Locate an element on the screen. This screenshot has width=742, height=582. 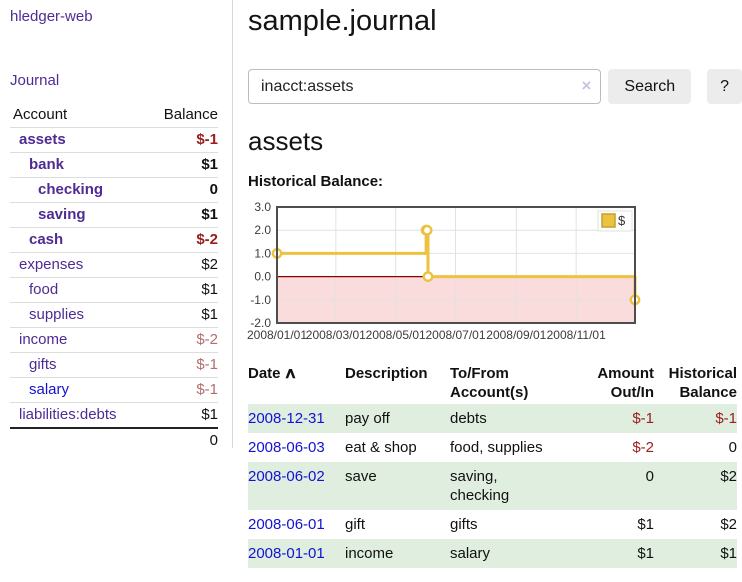
accounts-header-account: Account is located at coordinates (40, 114).